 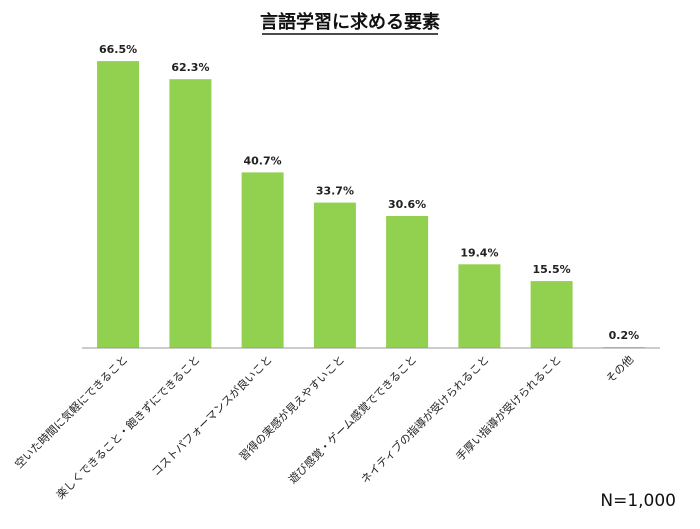 What do you see at coordinates (352, 419) in the screenshot?
I see `x-tick-label-5: 遊び感覚・ゲーム感覚でできること` at bounding box center [352, 419].